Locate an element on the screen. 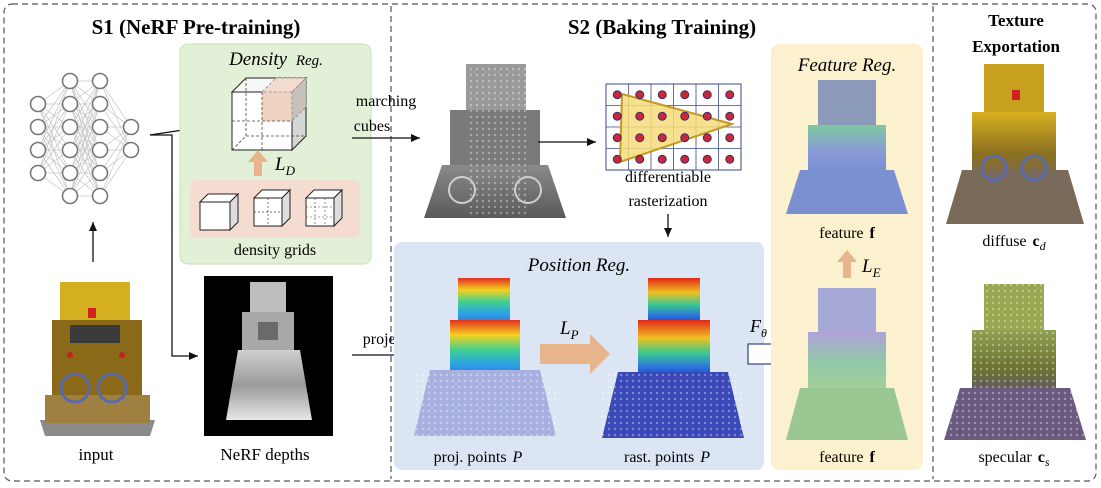 The height and width of the screenshot is (488, 1101). diff-label-line1: differentiable is located at coordinates (668, 177).